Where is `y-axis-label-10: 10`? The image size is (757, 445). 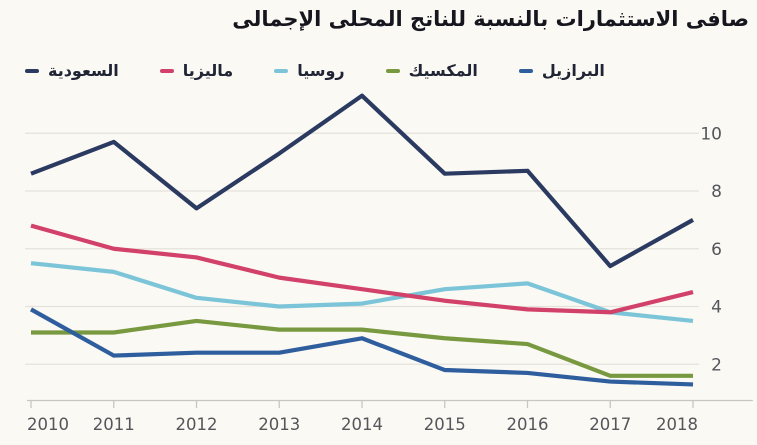 y-axis-label-10: 10 is located at coordinates (711, 134).